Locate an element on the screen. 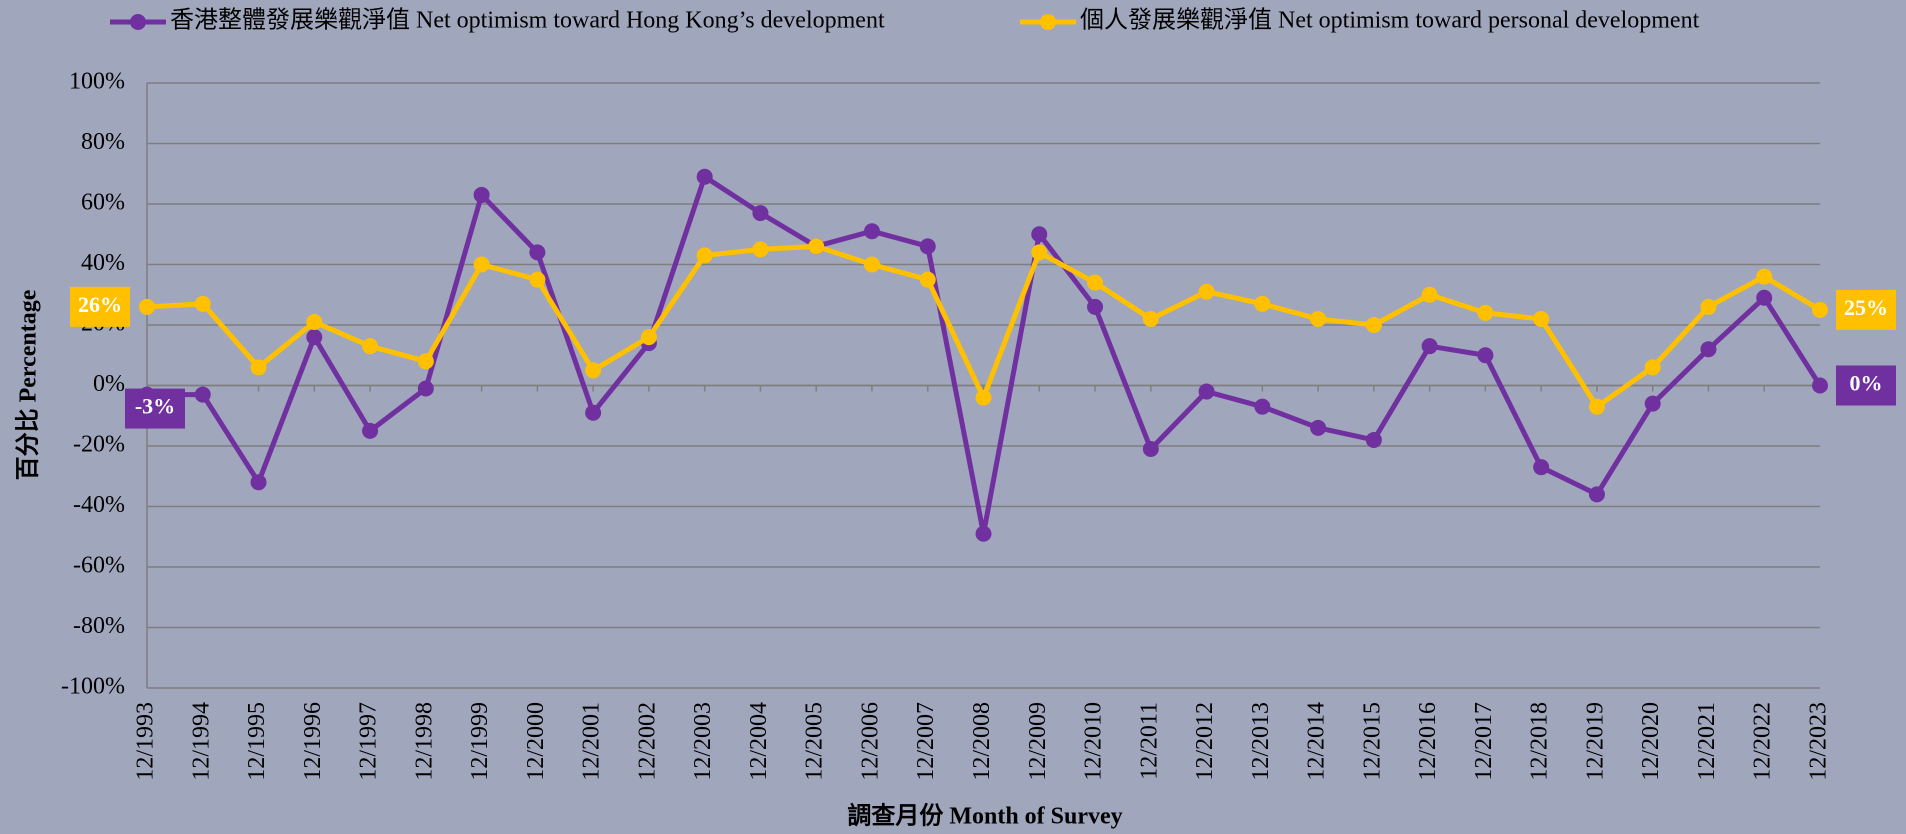 This screenshot has height=834, width=1906. x-tick-label: 12/1994 is located at coordinates (201, 741).